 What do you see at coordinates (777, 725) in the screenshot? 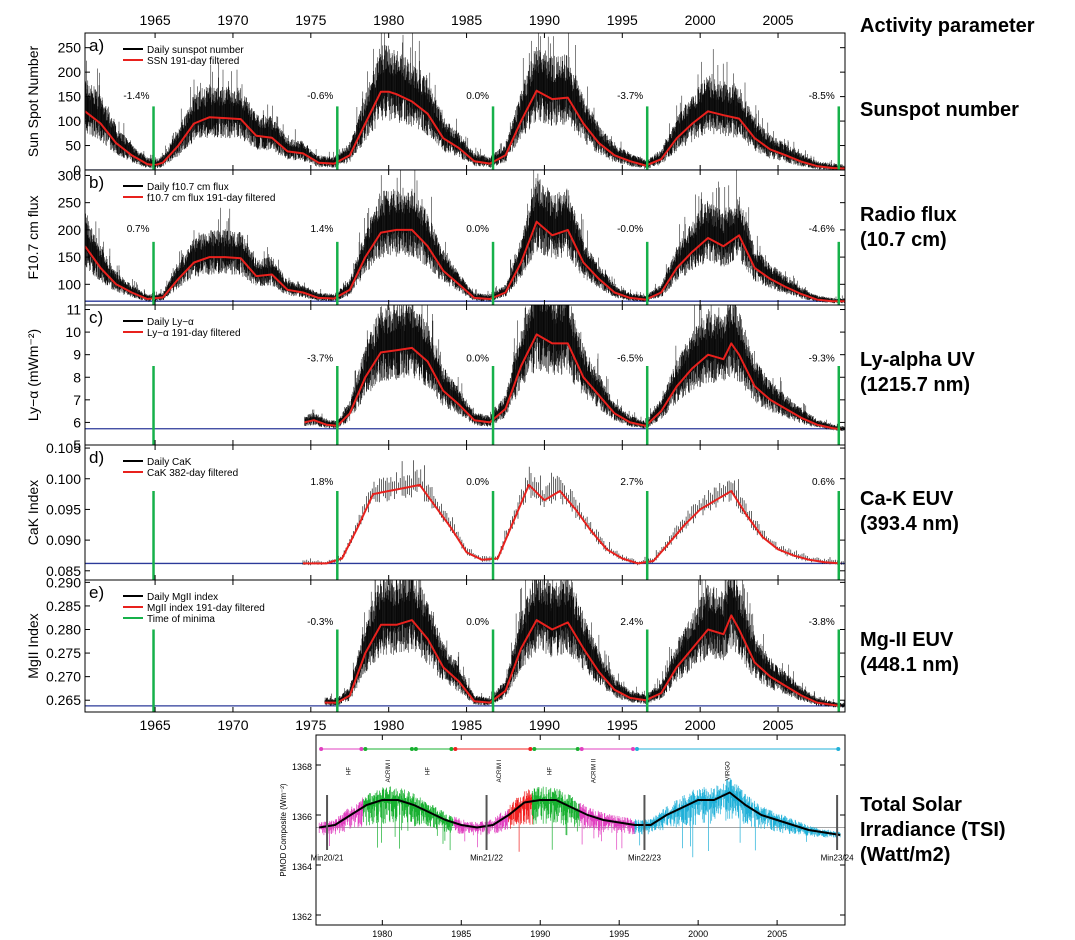
I see `x-tick-label: 2005` at bounding box center [777, 725].